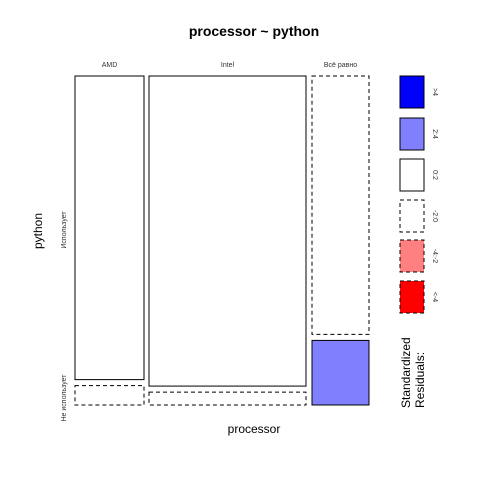  What do you see at coordinates (110, 65) in the screenshot?
I see `column-label: AMD` at bounding box center [110, 65].